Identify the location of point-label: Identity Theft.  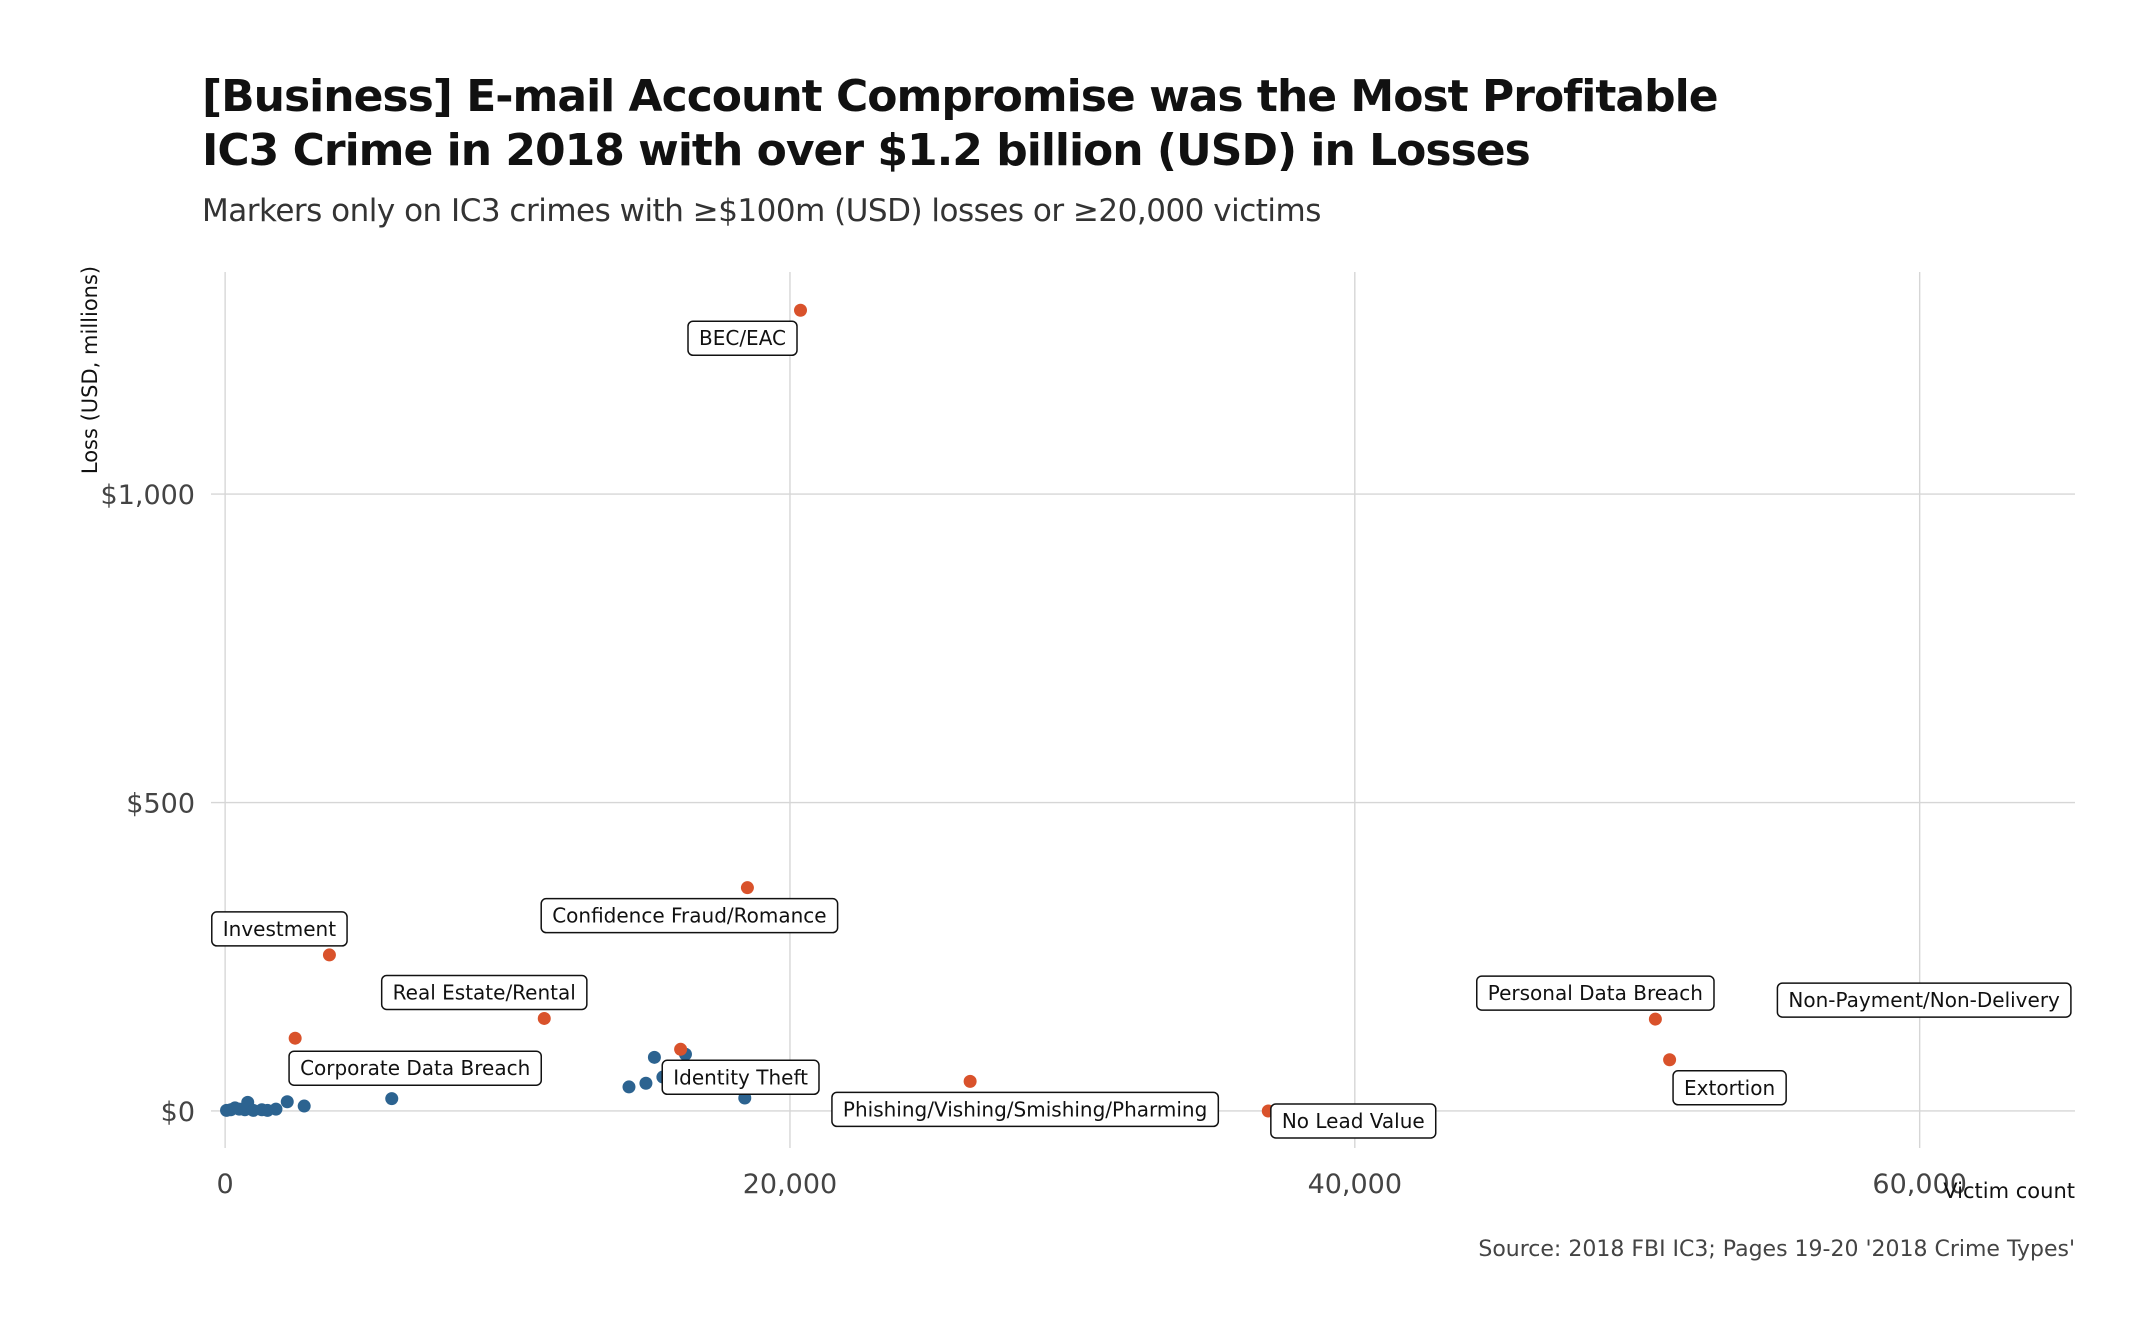
(740, 1077).